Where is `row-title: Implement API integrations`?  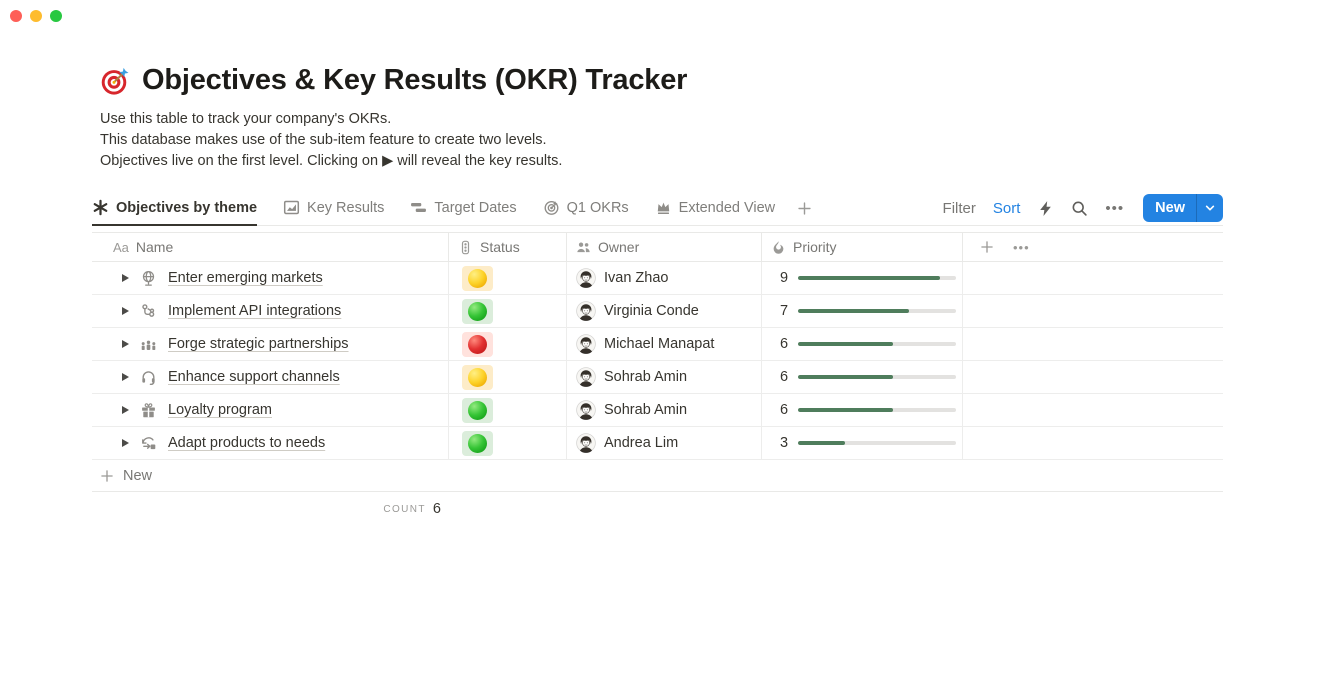
row-title: Implement API integrations is located at coordinates (255, 311).